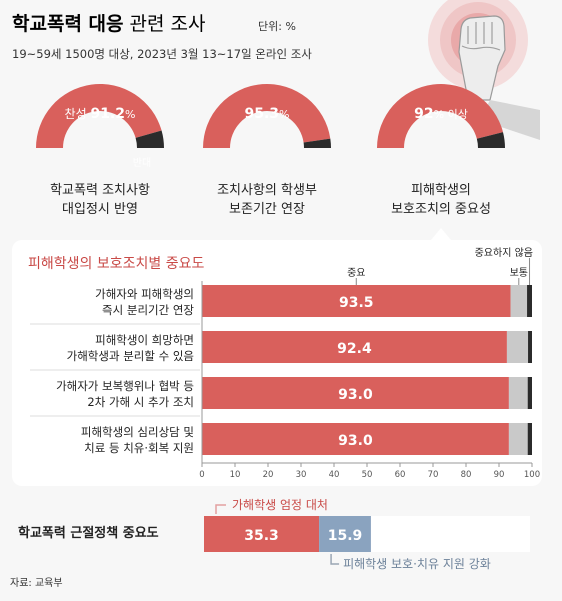 This screenshot has height=601, width=562. I want to click on bar-2-value-label: 92.4, so click(354, 349).